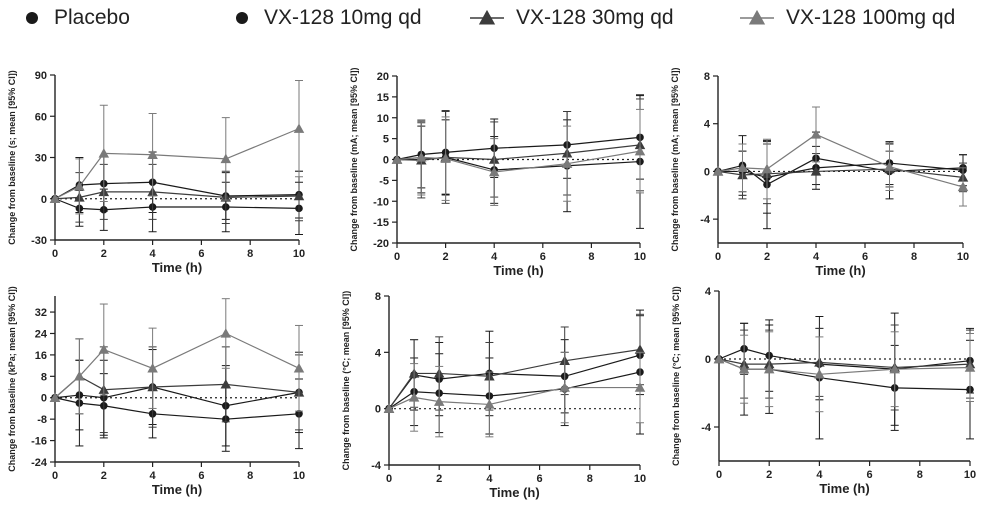 The image size is (987, 509). What do you see at coordinates (572, 18) in the screenshot?
I see `legend-item: VX-128 30mg qd` at bounding box center [572, 18].